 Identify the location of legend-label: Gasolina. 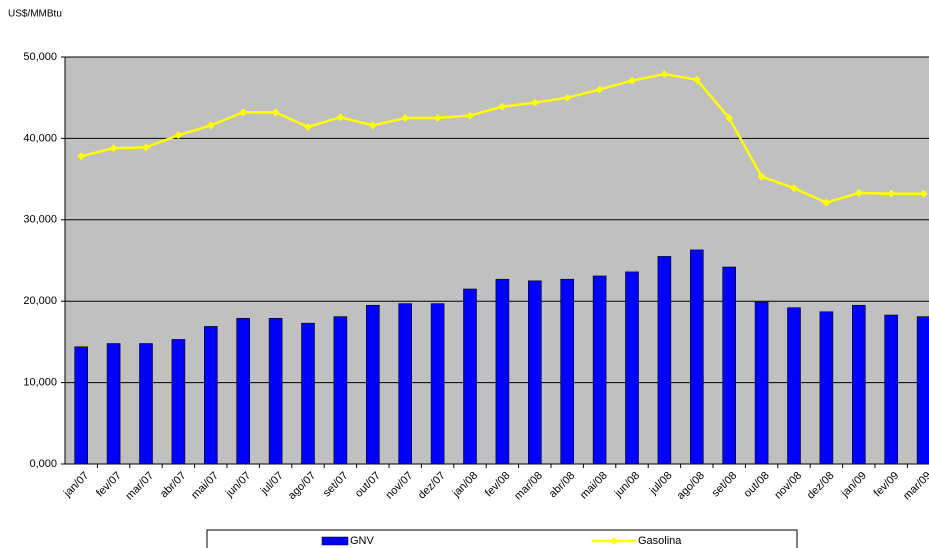
(660, 541).